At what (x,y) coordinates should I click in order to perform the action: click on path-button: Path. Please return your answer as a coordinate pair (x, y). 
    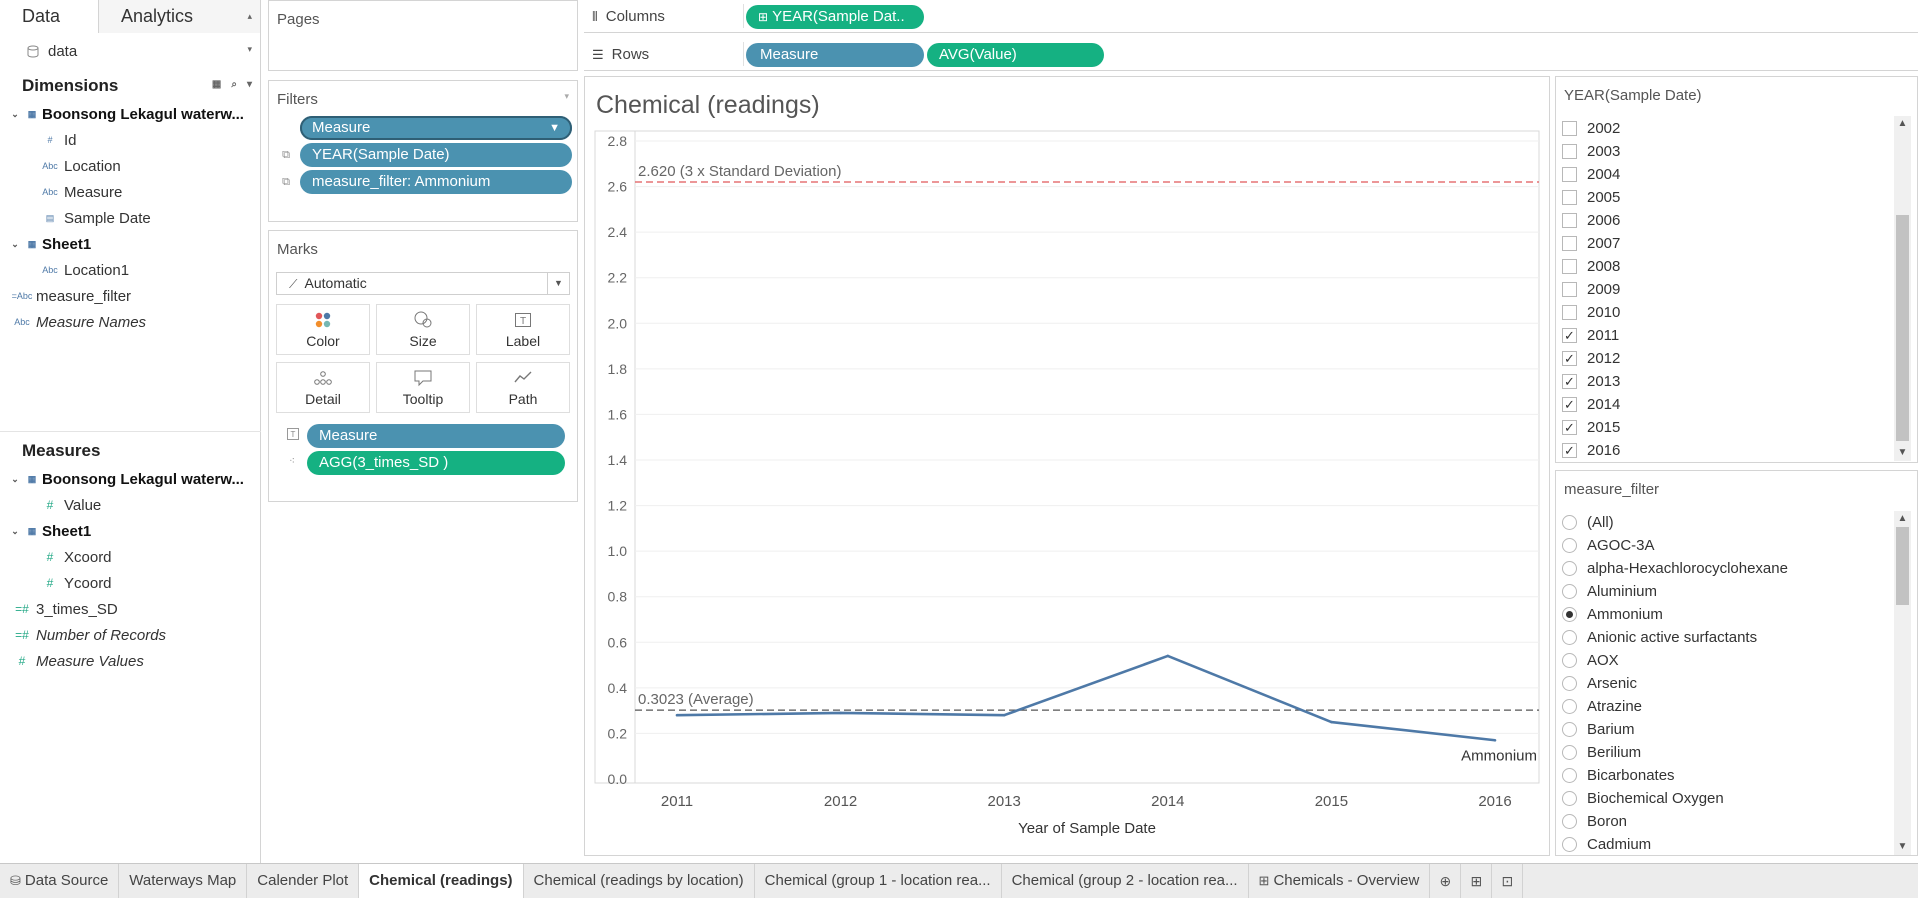
    Looking at the image, I should click on (523, 387).